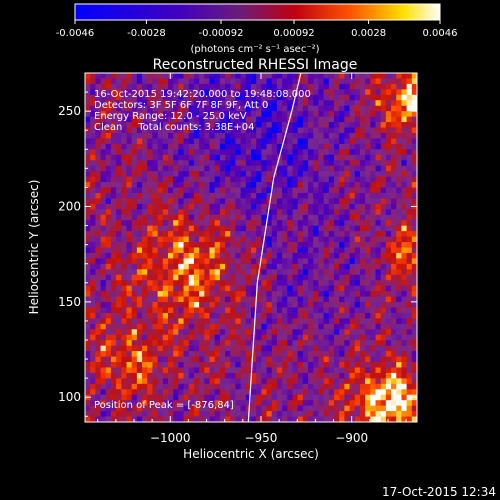 This screenshot has width=500, height=500. Describe the element at coordinates (257, 12) in the screenshot. I see `colorbar-gradient` at that location.